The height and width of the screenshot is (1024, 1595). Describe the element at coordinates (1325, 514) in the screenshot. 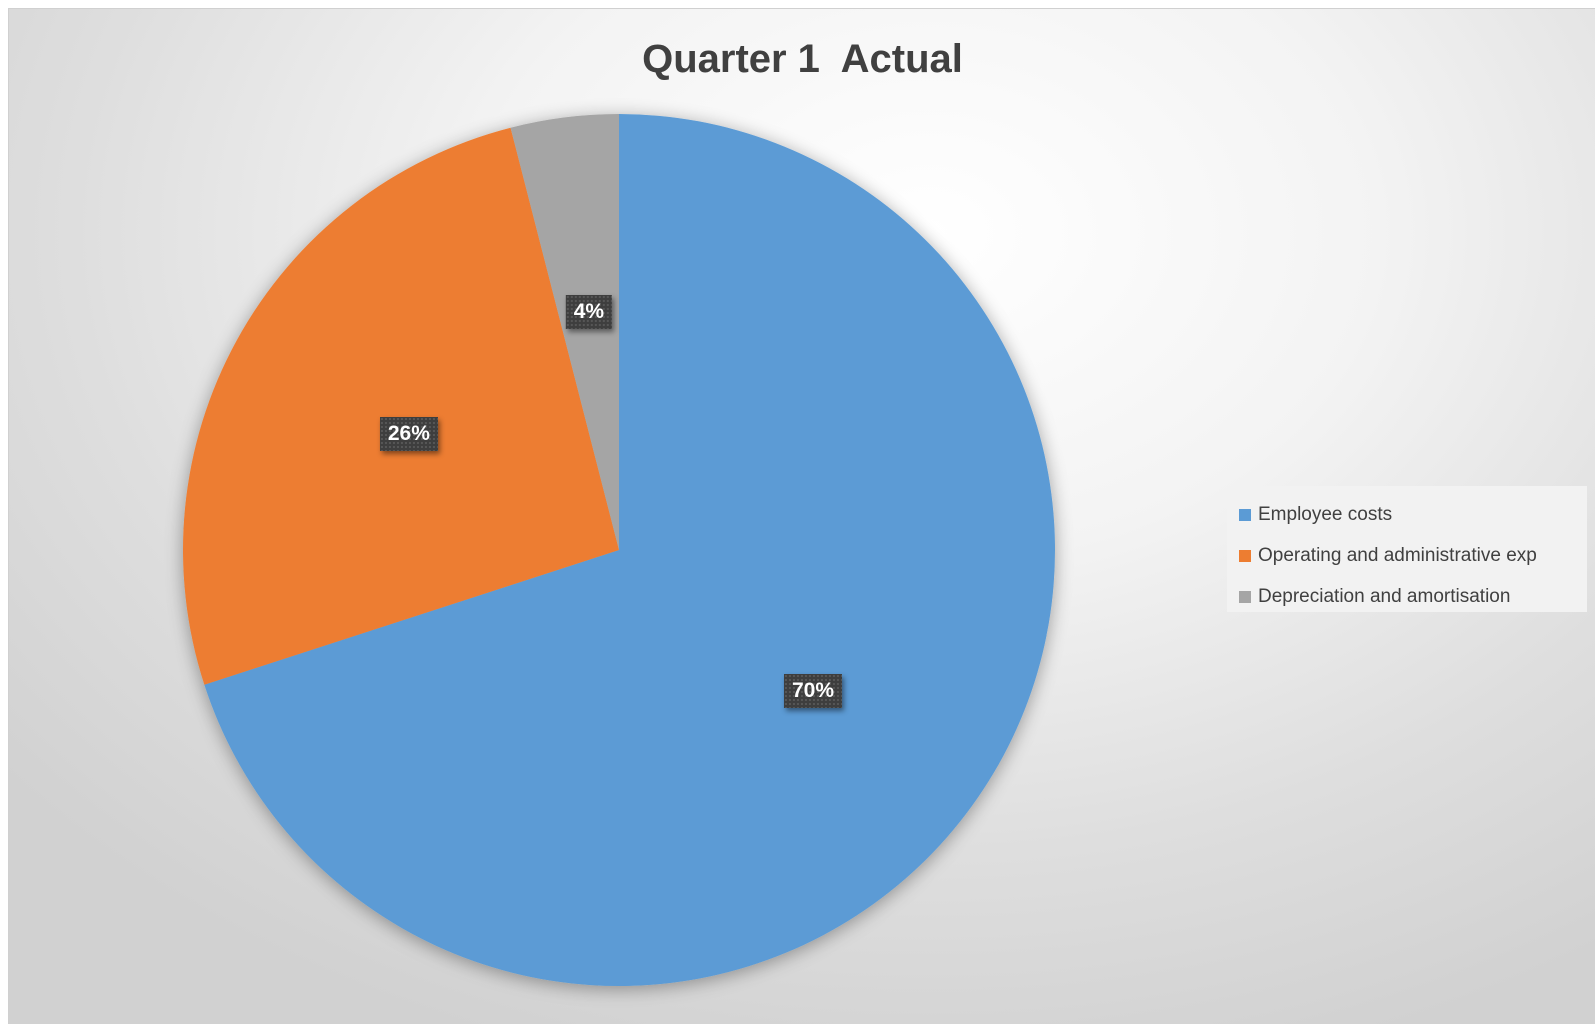

I see `legend-label: Employee costs` at that location.